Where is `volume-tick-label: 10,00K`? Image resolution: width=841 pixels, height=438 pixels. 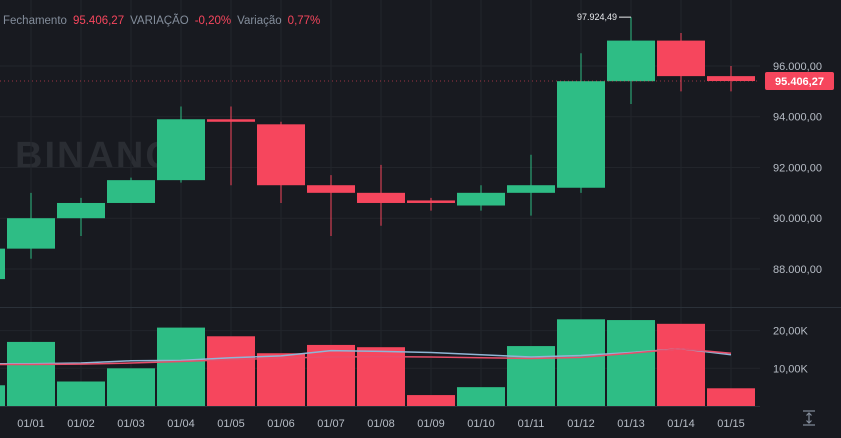
volume-tick-label: 10,00K is located at coordinates (791, 369).